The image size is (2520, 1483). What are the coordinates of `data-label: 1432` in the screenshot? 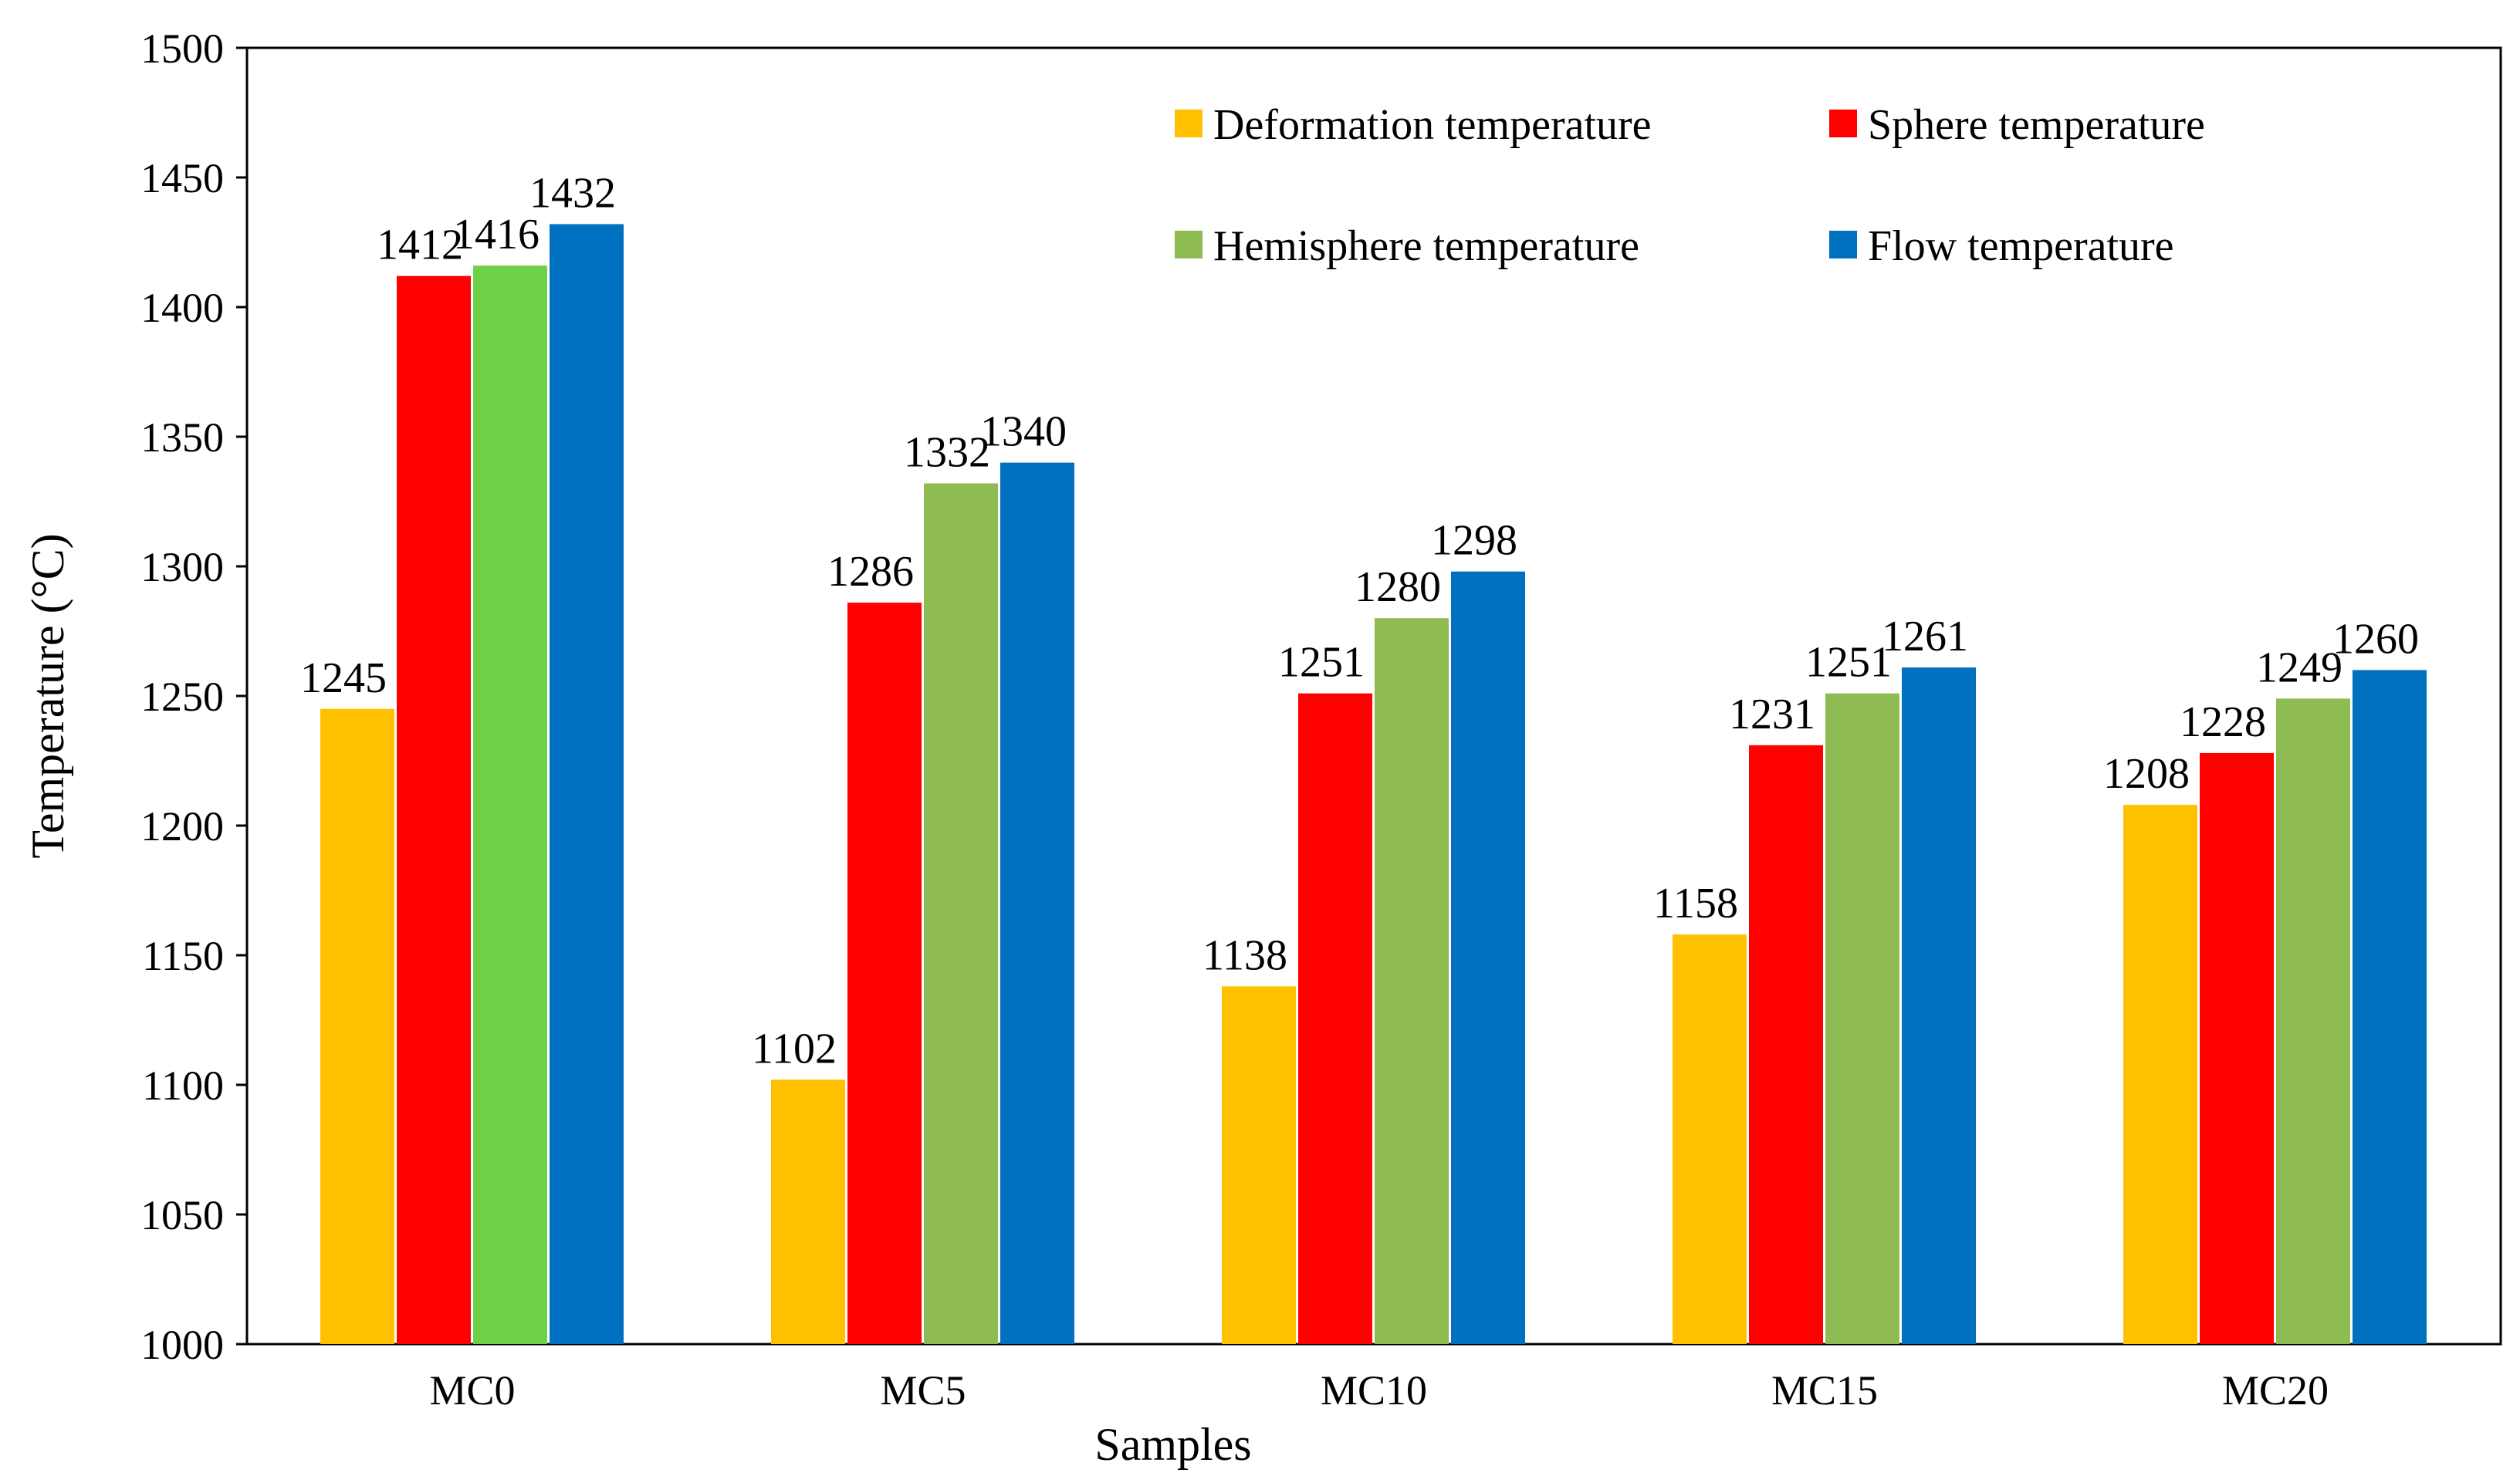 It's located at (572, 193).